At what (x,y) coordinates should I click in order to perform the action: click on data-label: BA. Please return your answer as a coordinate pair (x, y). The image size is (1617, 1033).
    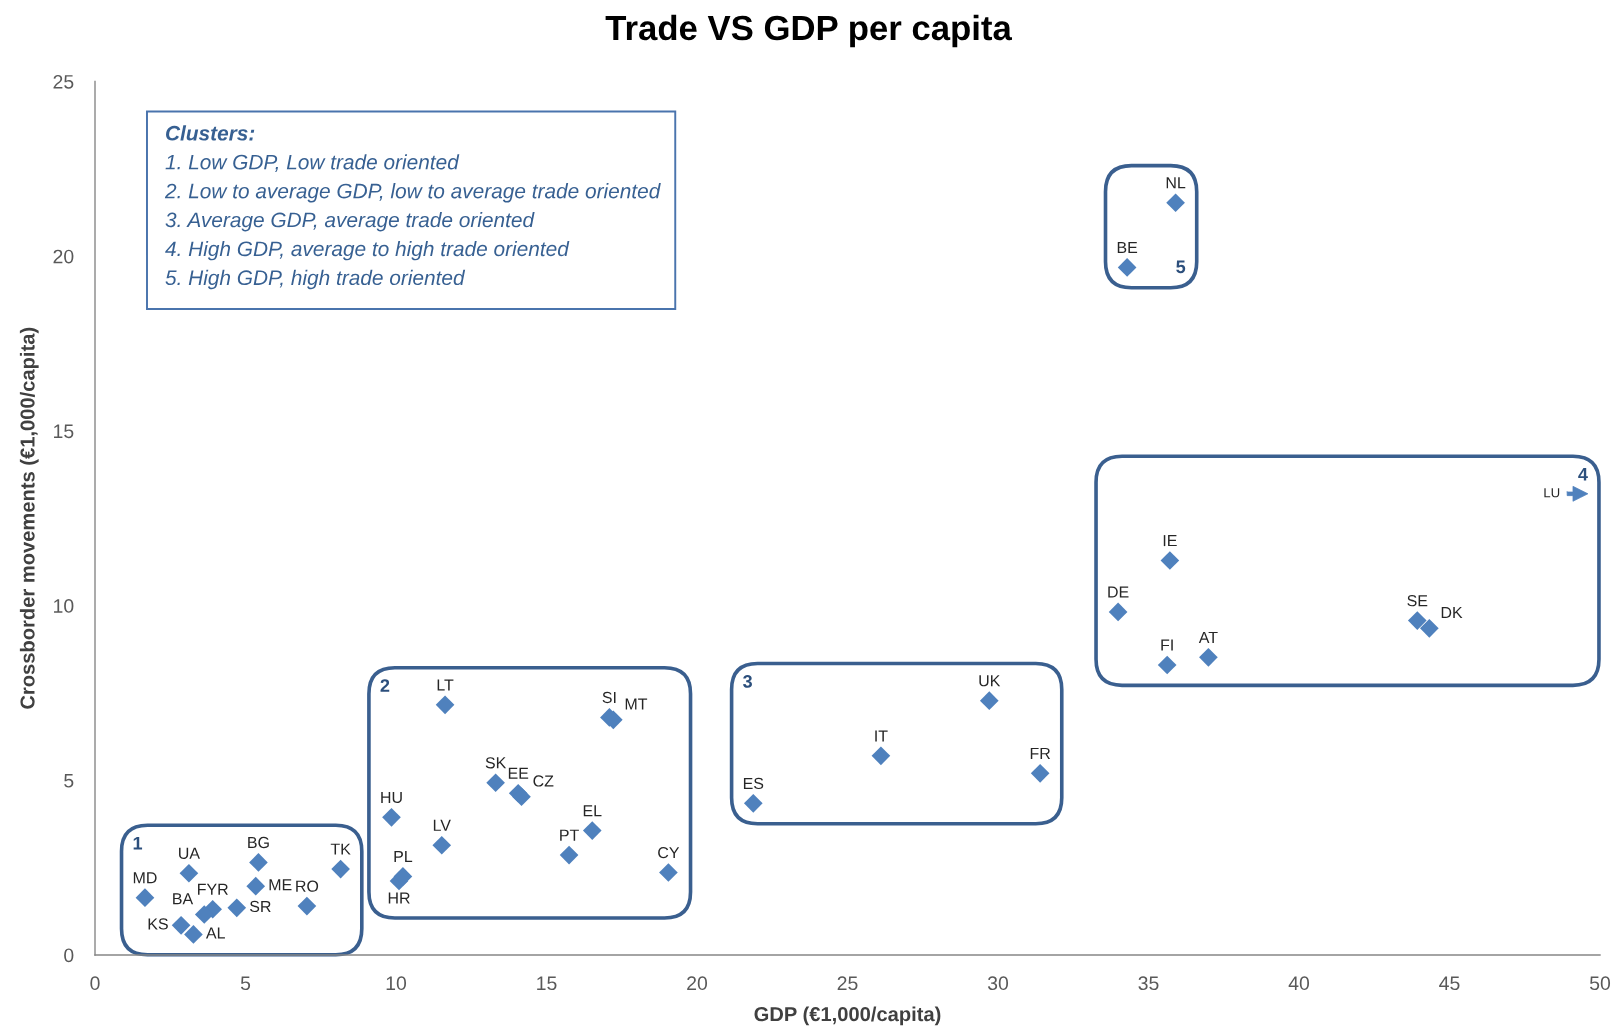
    Looking at the image, I should click on (183, 899).